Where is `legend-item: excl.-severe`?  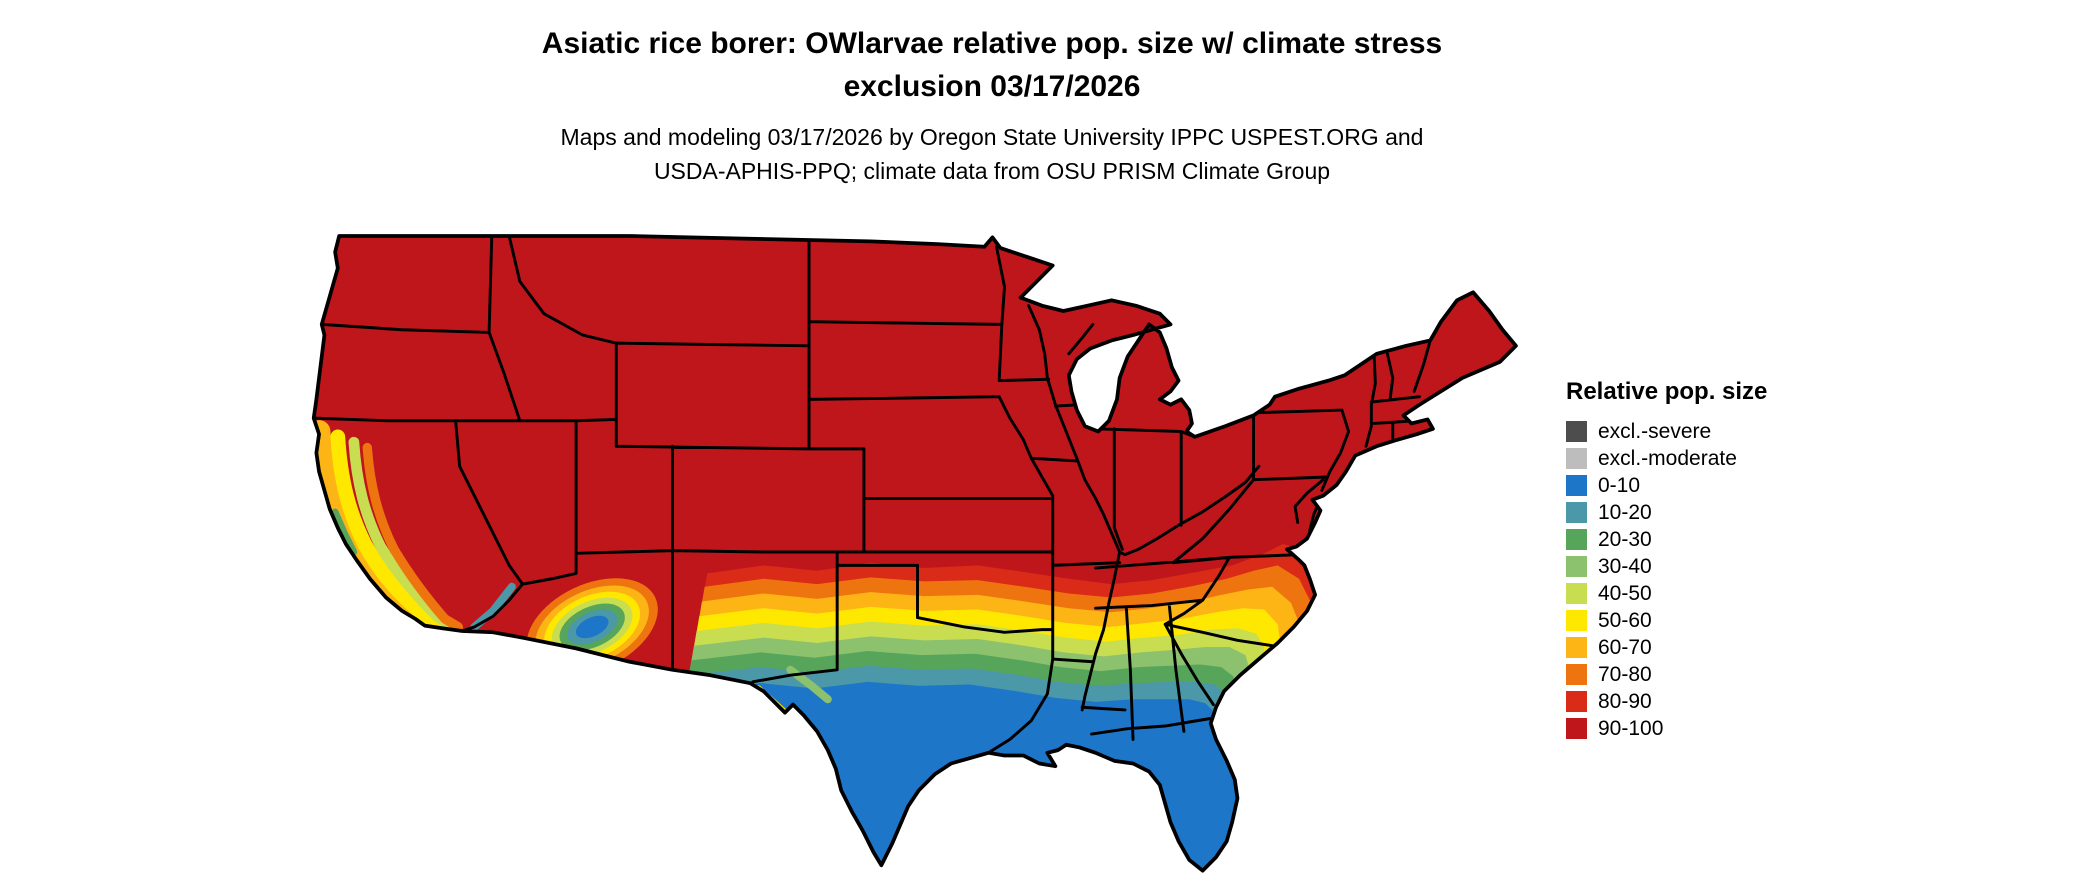 legend-item: excl.-severe is located at coordinates (1666, 431).